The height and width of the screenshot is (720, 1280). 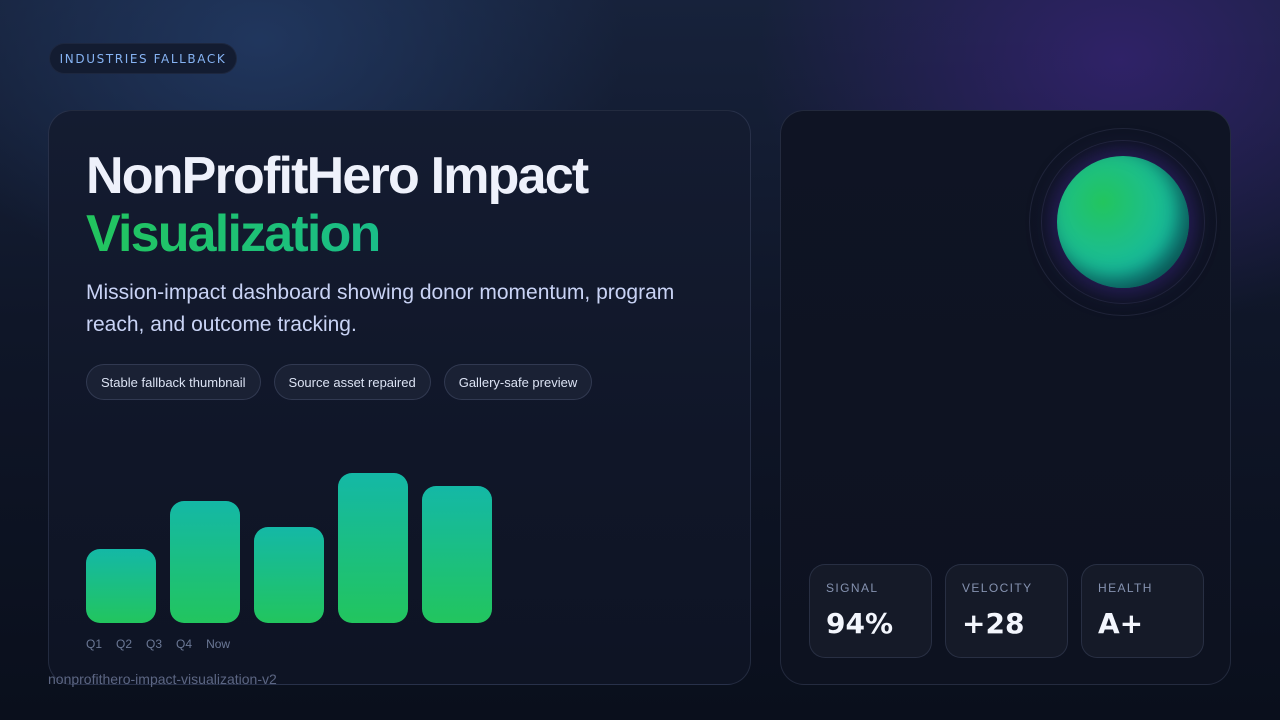 What do you see at coordinates (143, 58) in the screenshot?
I see `category-badge: INDUSTRIES FALLBACK` at bounding box center [143, 58].